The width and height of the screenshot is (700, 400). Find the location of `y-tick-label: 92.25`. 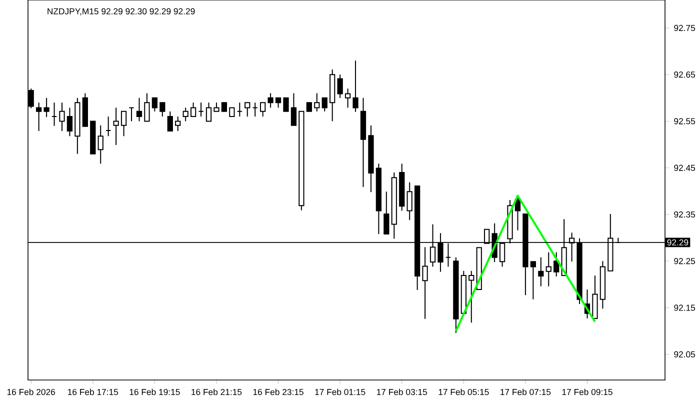

y-tick-label: 92.25 is located at coordinates (685, 261).